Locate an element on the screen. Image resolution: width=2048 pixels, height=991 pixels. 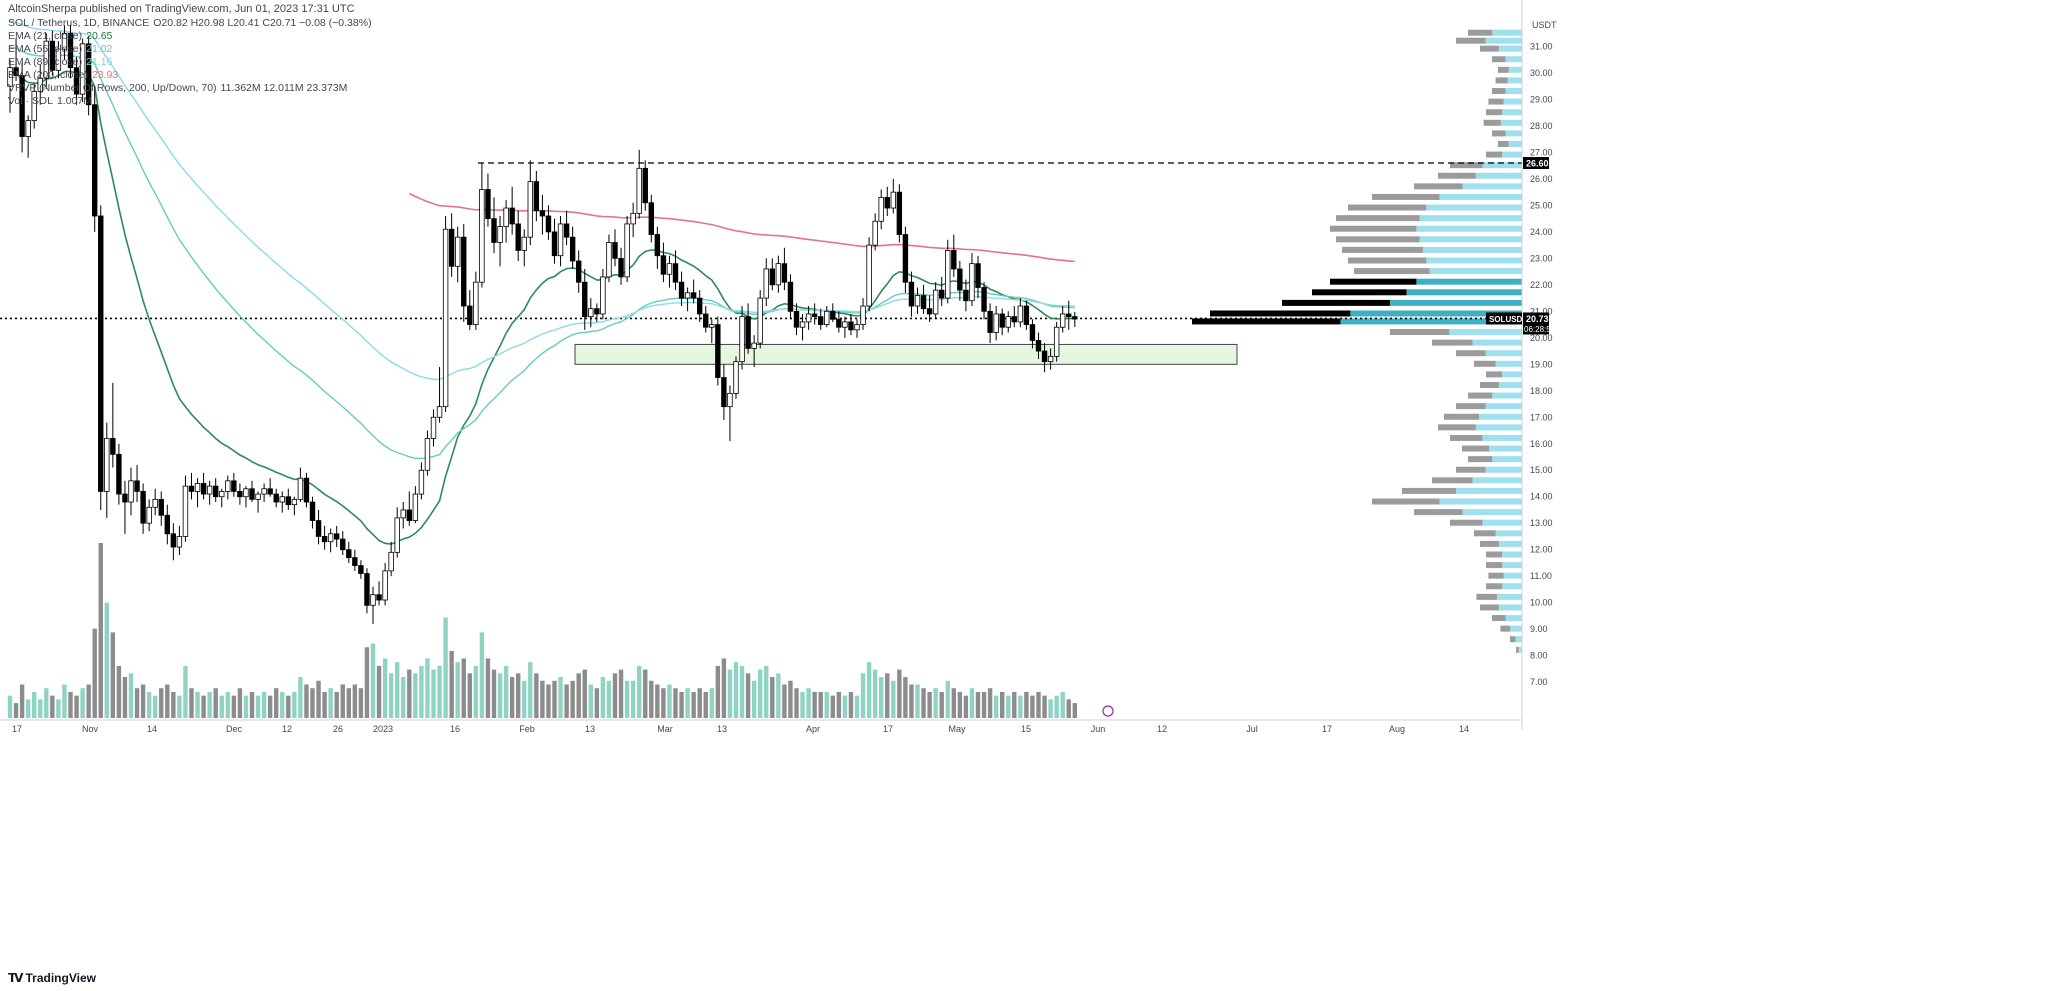
replay-icon is located at coordinates (1108, 711).